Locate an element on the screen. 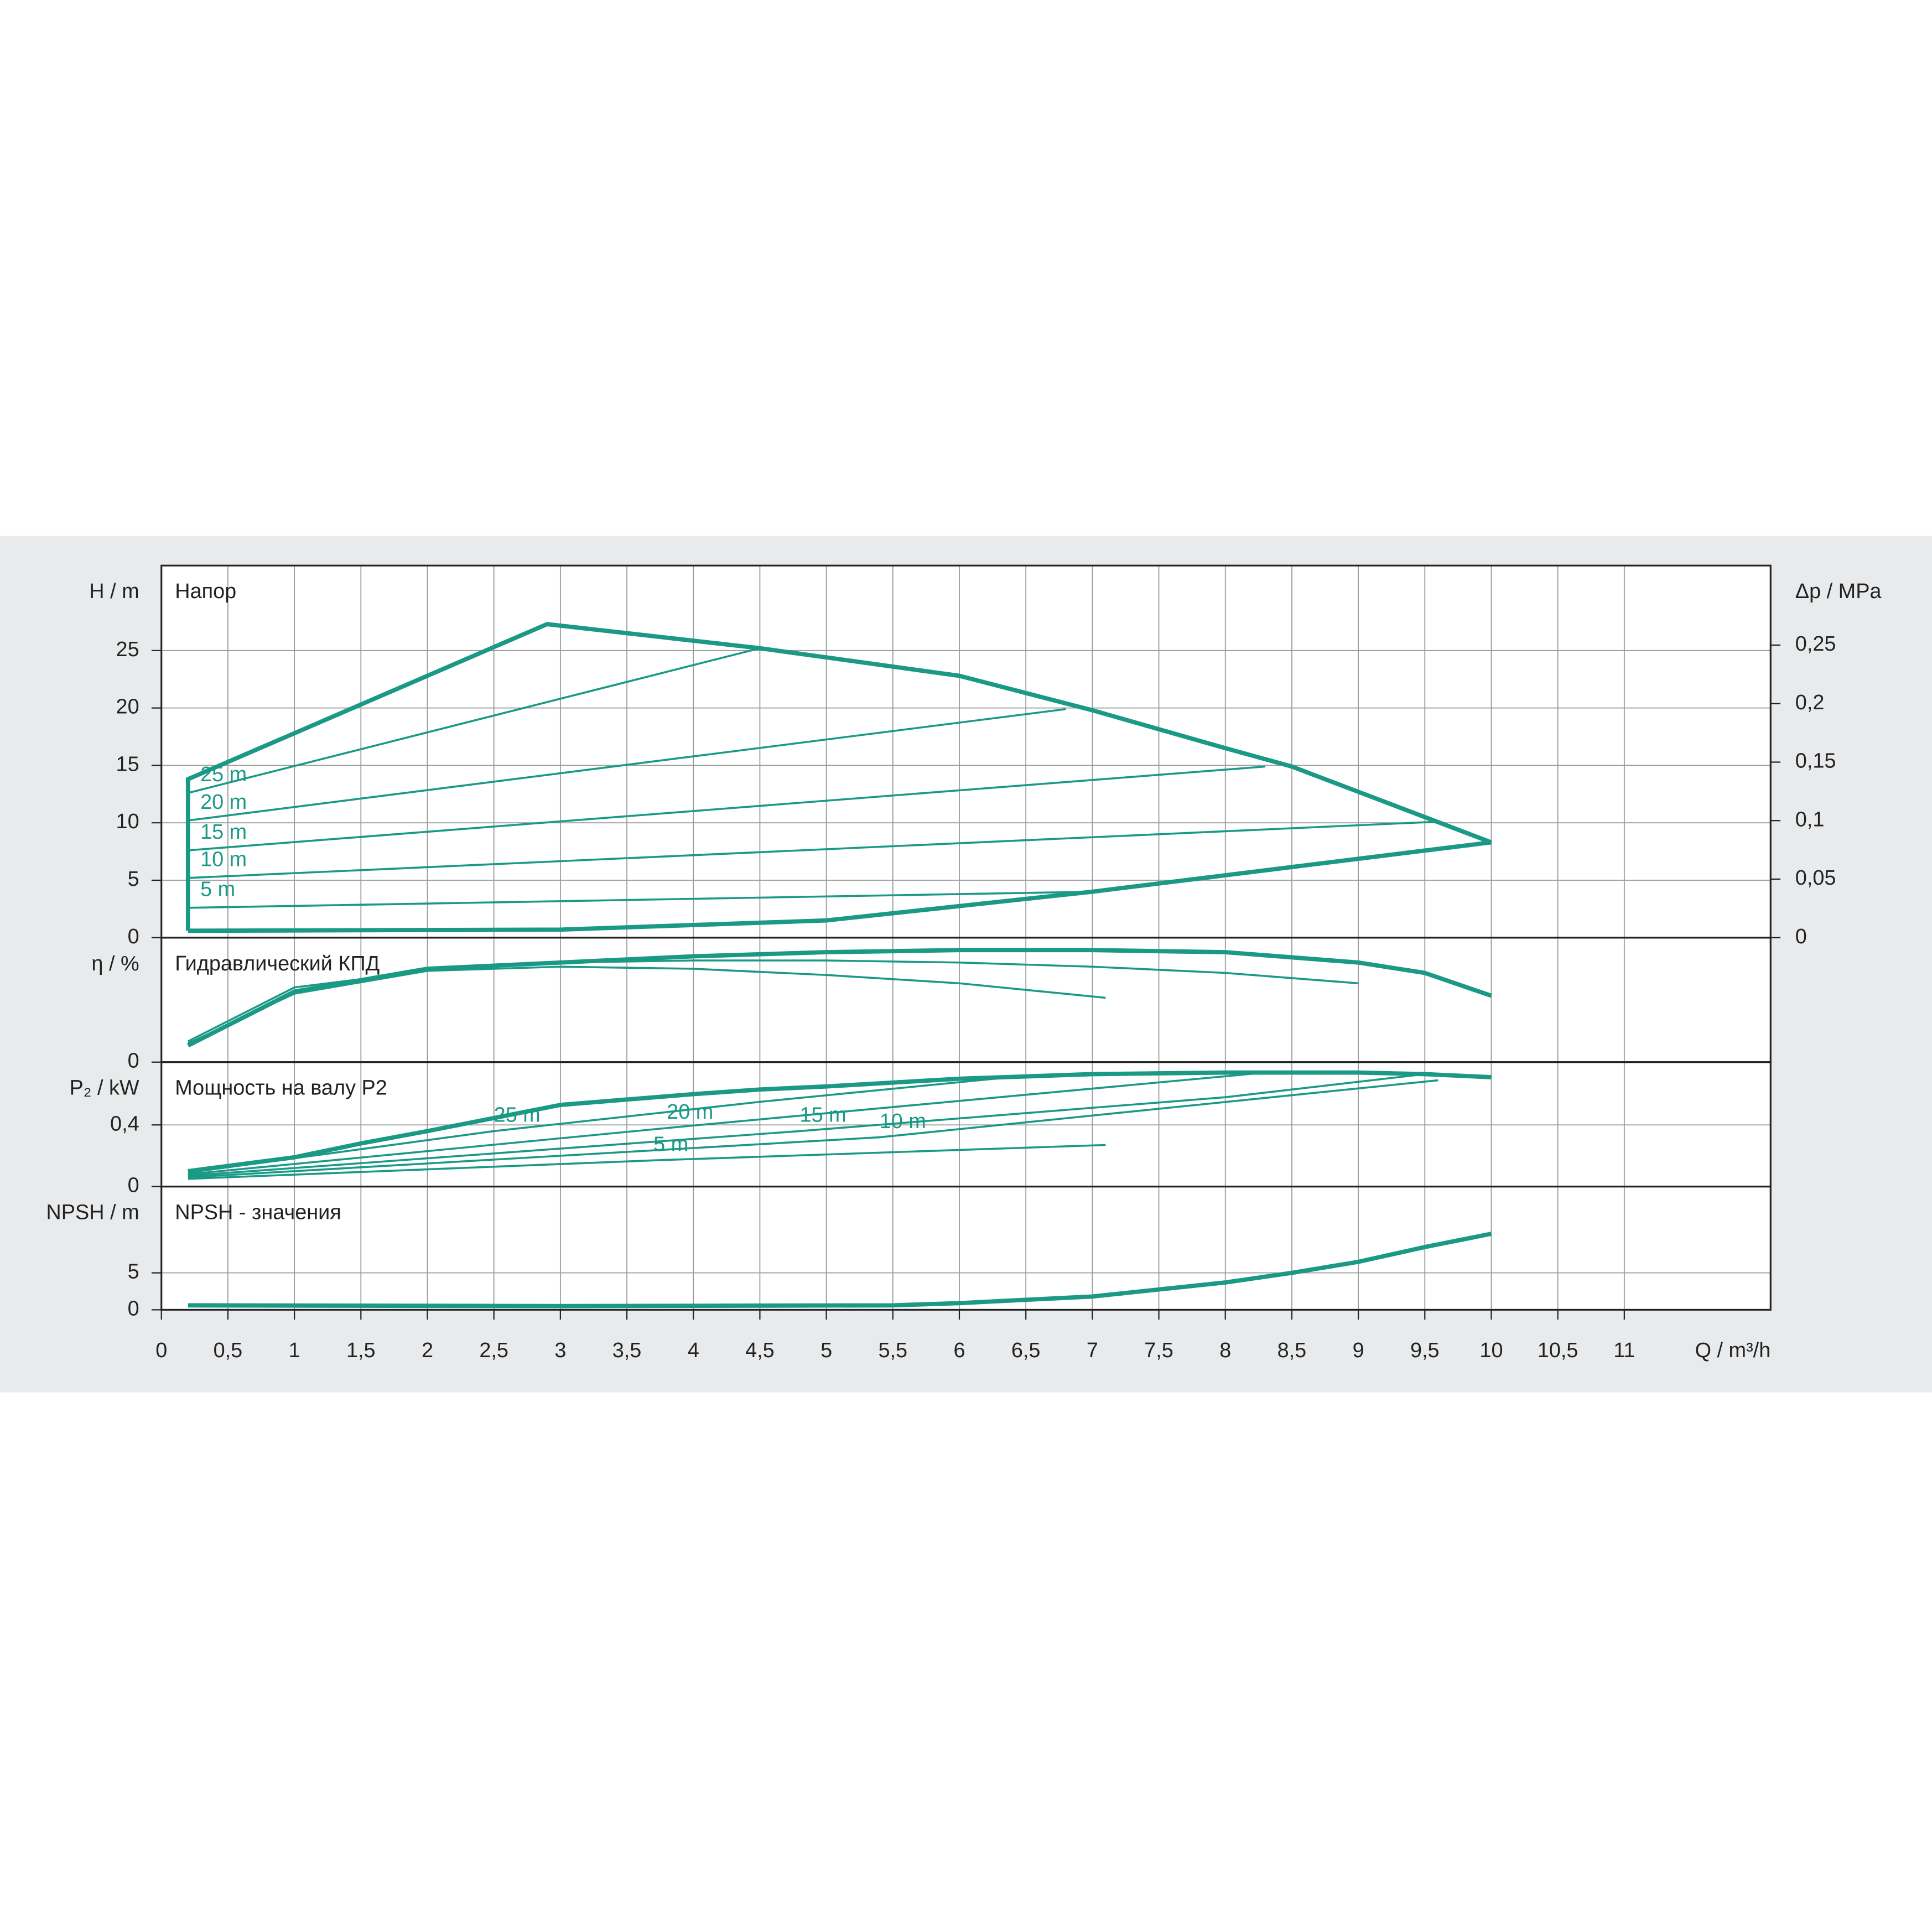 The image size is (1932, 1932). panel-frame is located at coordinates (966, 1248).